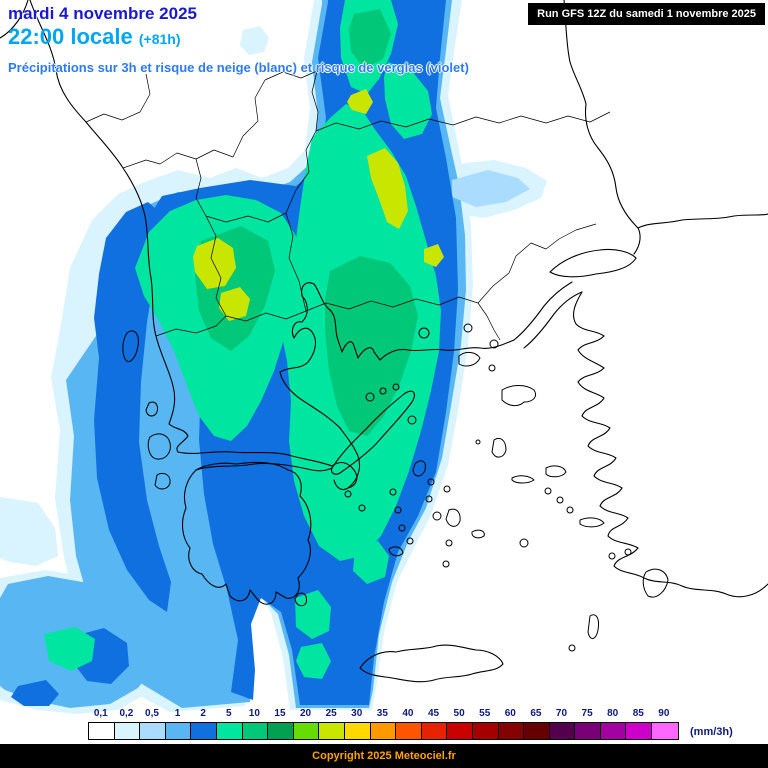 This screenshot has height=768, width=768. Describe the element at coordinates (561, 713) in the screenshot. I see `legend-value: 70` at that location.